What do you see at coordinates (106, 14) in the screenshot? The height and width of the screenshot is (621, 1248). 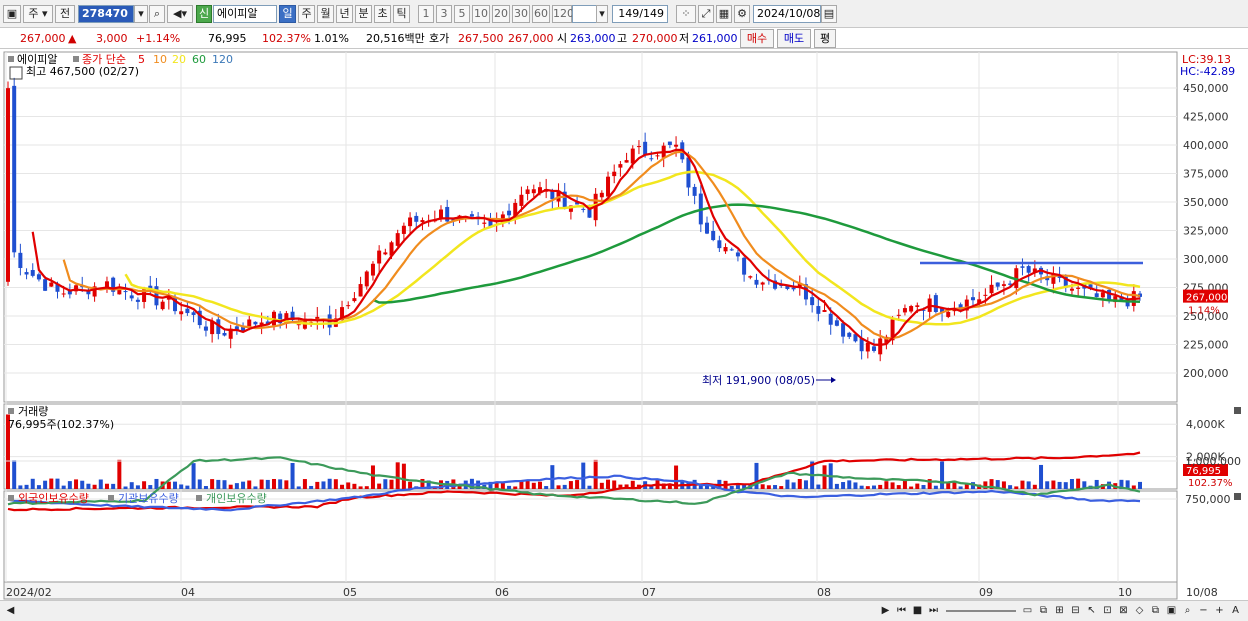 I see `code-input: 278470` at bounding box center [106, 14].